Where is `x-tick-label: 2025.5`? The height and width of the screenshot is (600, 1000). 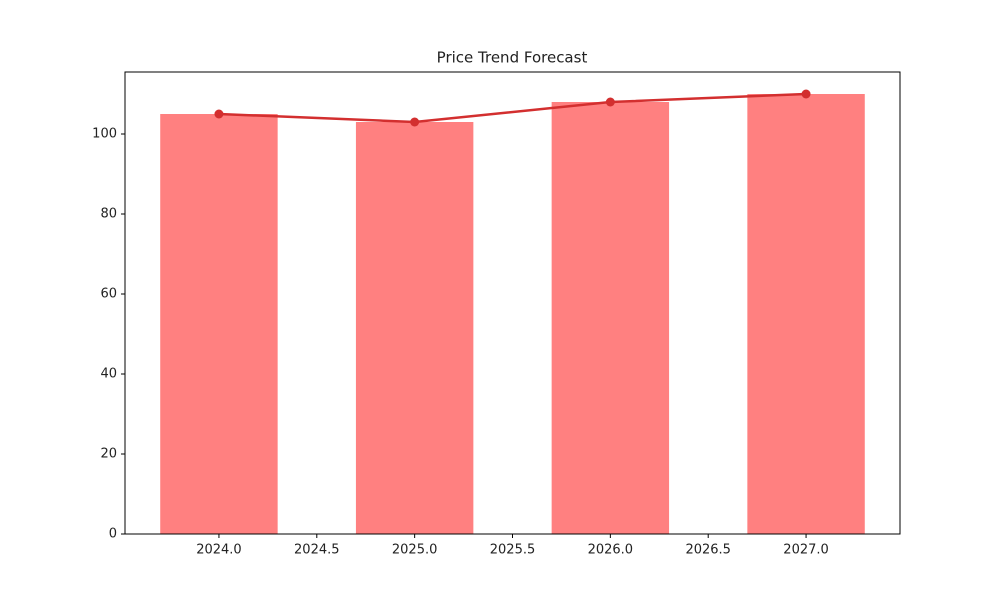 x-tick-label: 2025.5 is located at coordinates (513, 550).